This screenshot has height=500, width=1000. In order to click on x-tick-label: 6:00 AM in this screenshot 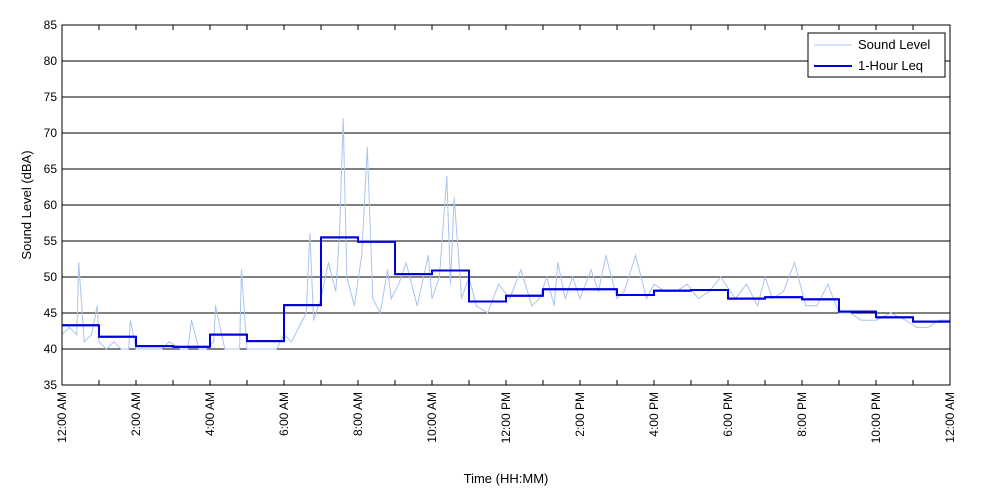, I will do `click(284, 414)`.